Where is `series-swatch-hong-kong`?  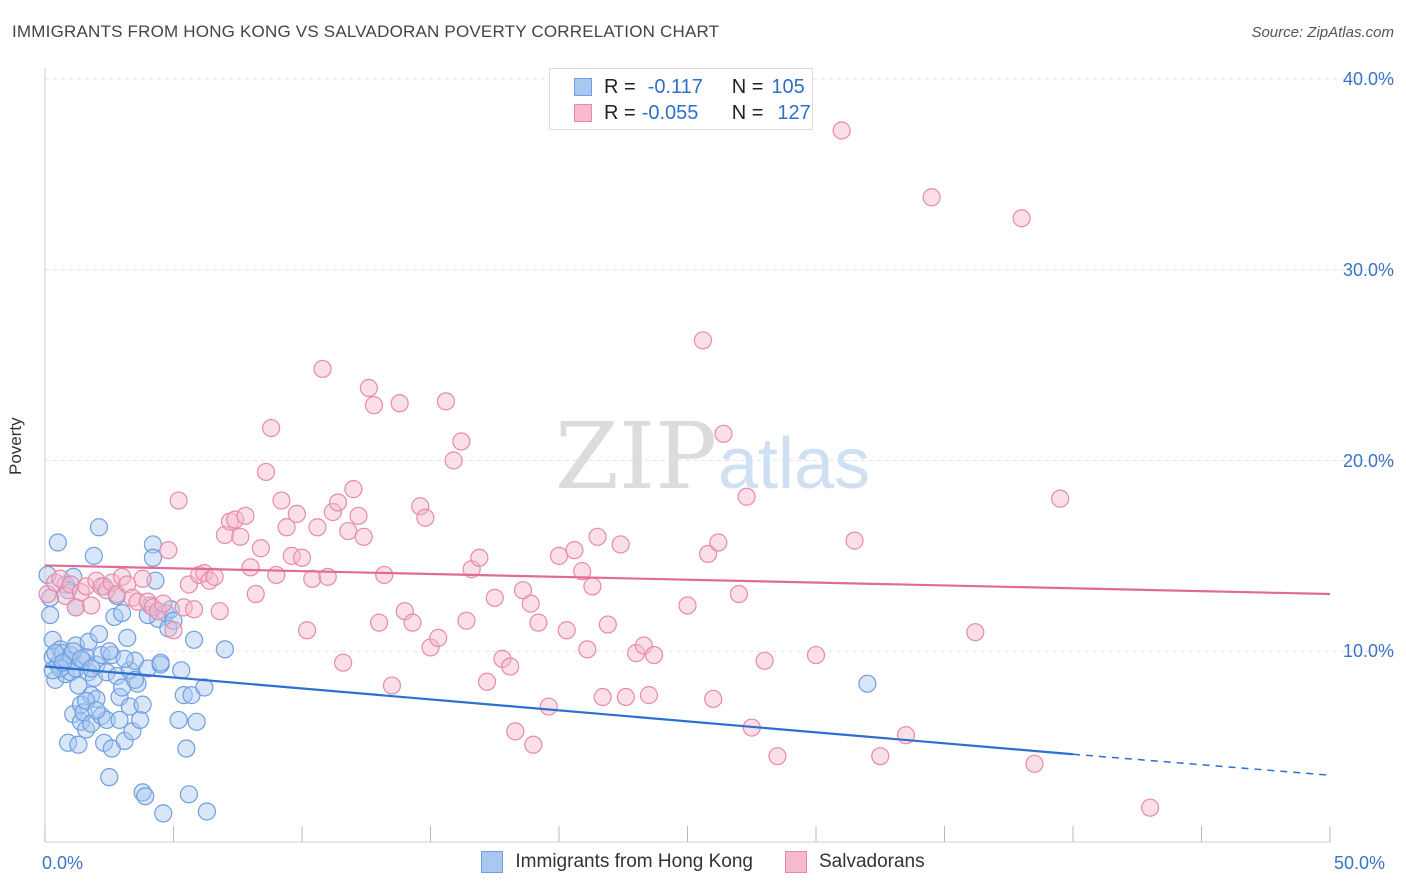
series-swatch-hong-kong is located at coordinates (492, 862).